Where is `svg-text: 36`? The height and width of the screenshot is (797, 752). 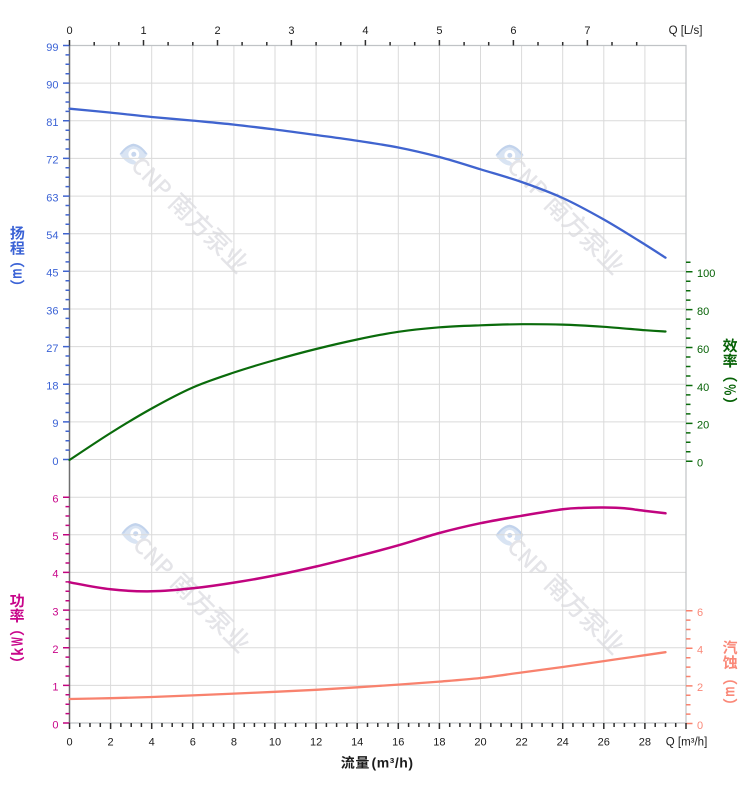
svg-text: 36 is located at coordinates (52, 311).